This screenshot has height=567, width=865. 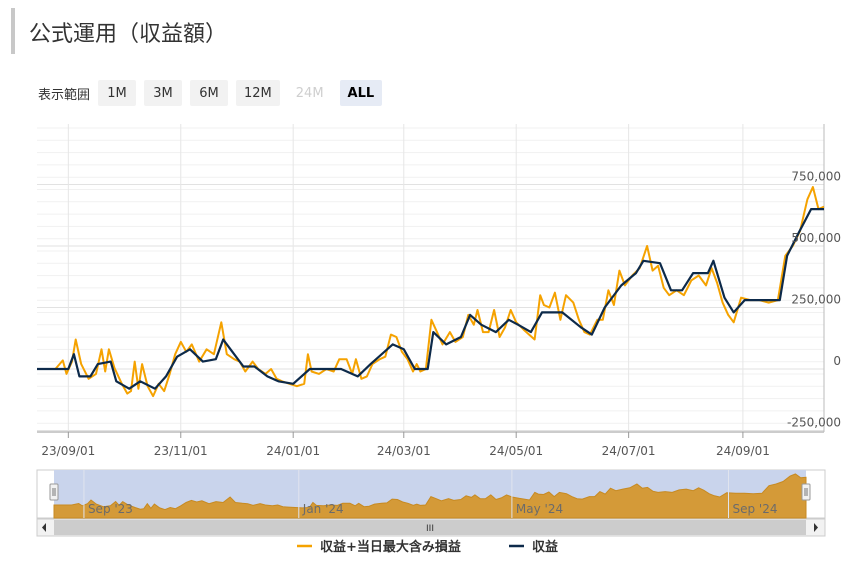 I want to click on y-tick-label: 250,000, so click(x=816, y=300).